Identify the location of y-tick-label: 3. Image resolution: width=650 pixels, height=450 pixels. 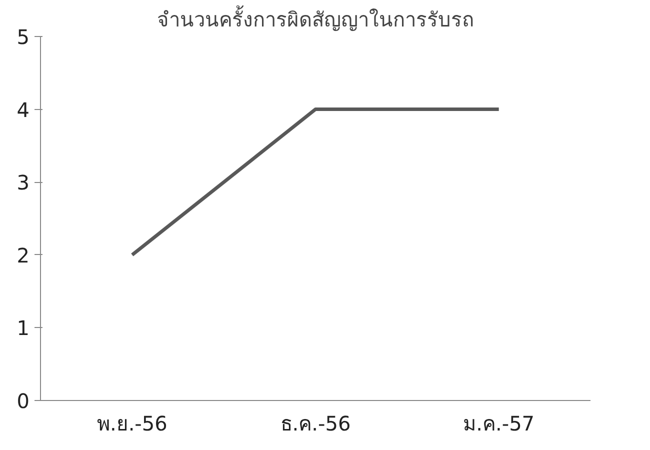
(23, 182).